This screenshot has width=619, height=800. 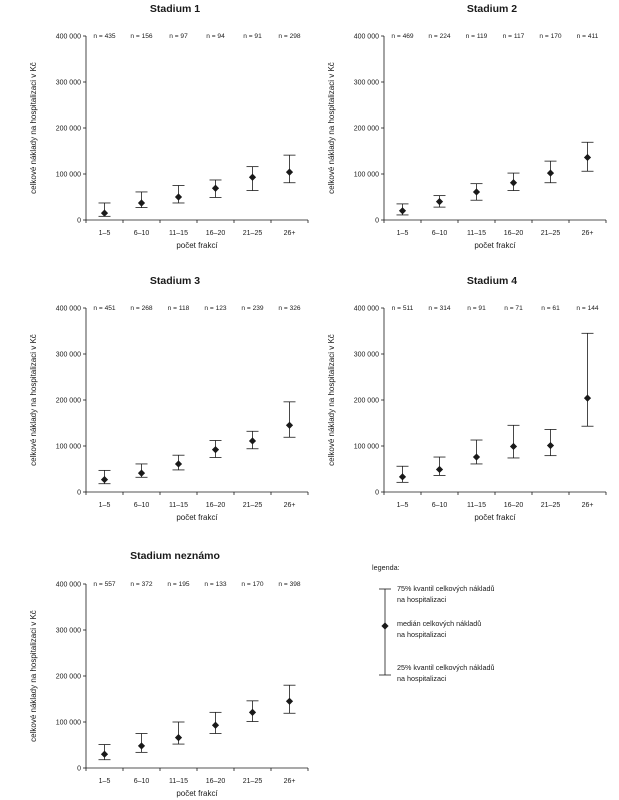 I want to click on n-count-label: n = 119, so click(x=477, y=36).